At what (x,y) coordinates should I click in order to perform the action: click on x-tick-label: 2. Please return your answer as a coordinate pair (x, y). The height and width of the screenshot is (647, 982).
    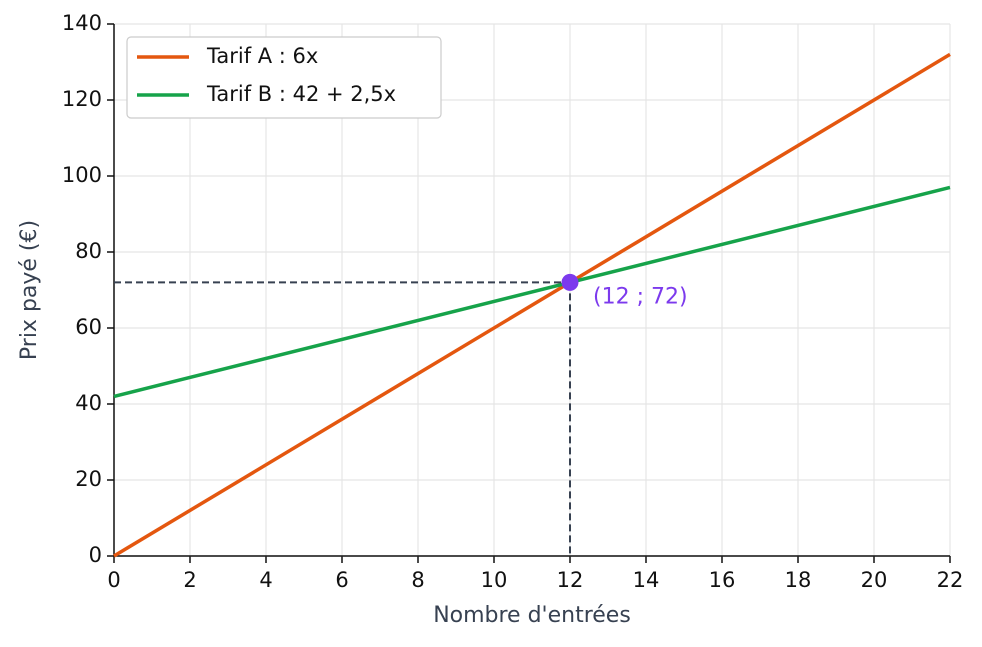
    Looking at the image, I should click on (189, 580).